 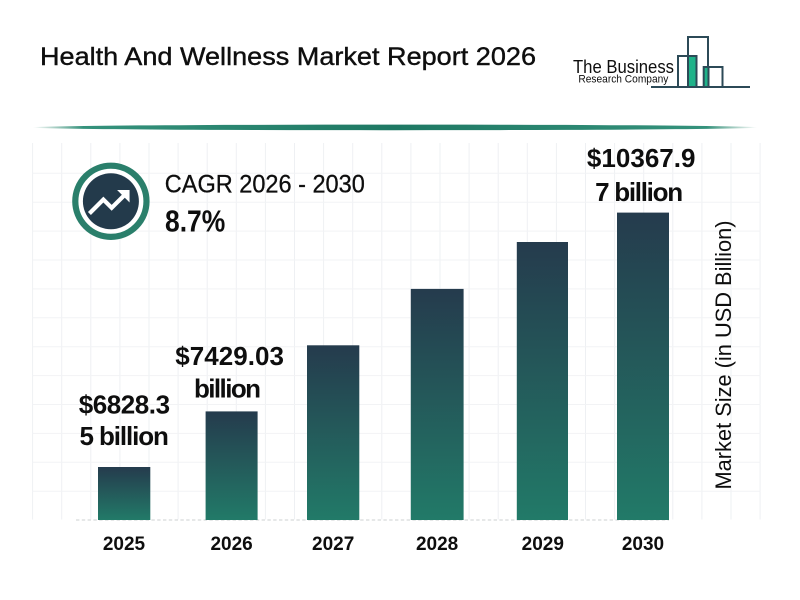 I want to click on svg-text: 2028, so click(x=437, y=544).